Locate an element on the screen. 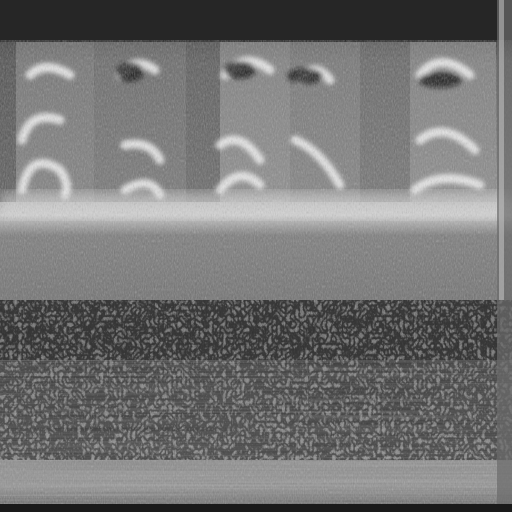 This screenshot has height=512, width=512. top-dark-band is located at coordinates (256, 21).